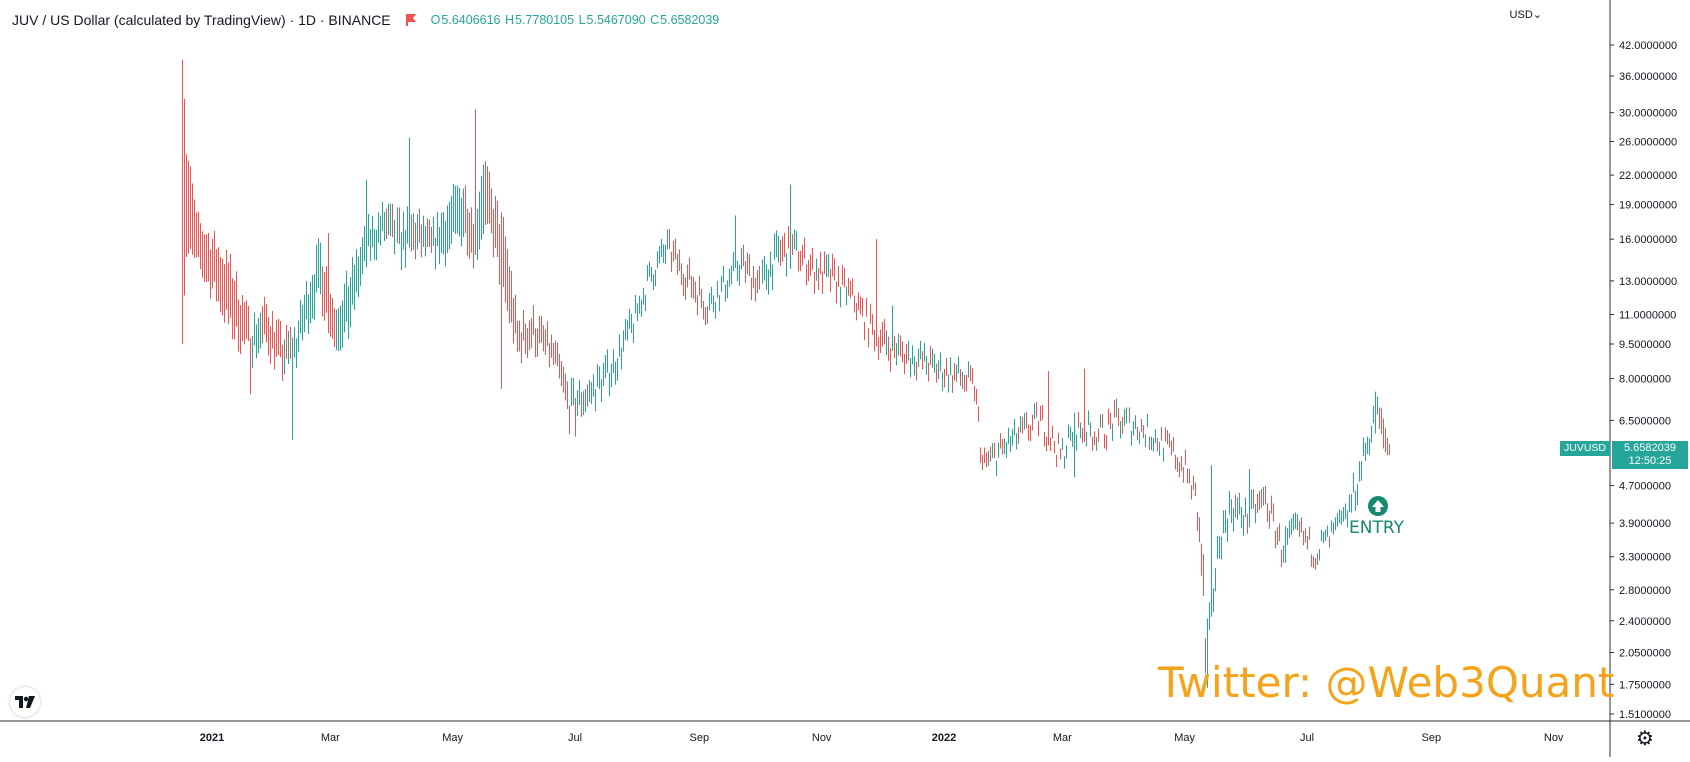 The image size is (1690, 762). I want to click on x-tick-label: 2022, so click(944, 738).